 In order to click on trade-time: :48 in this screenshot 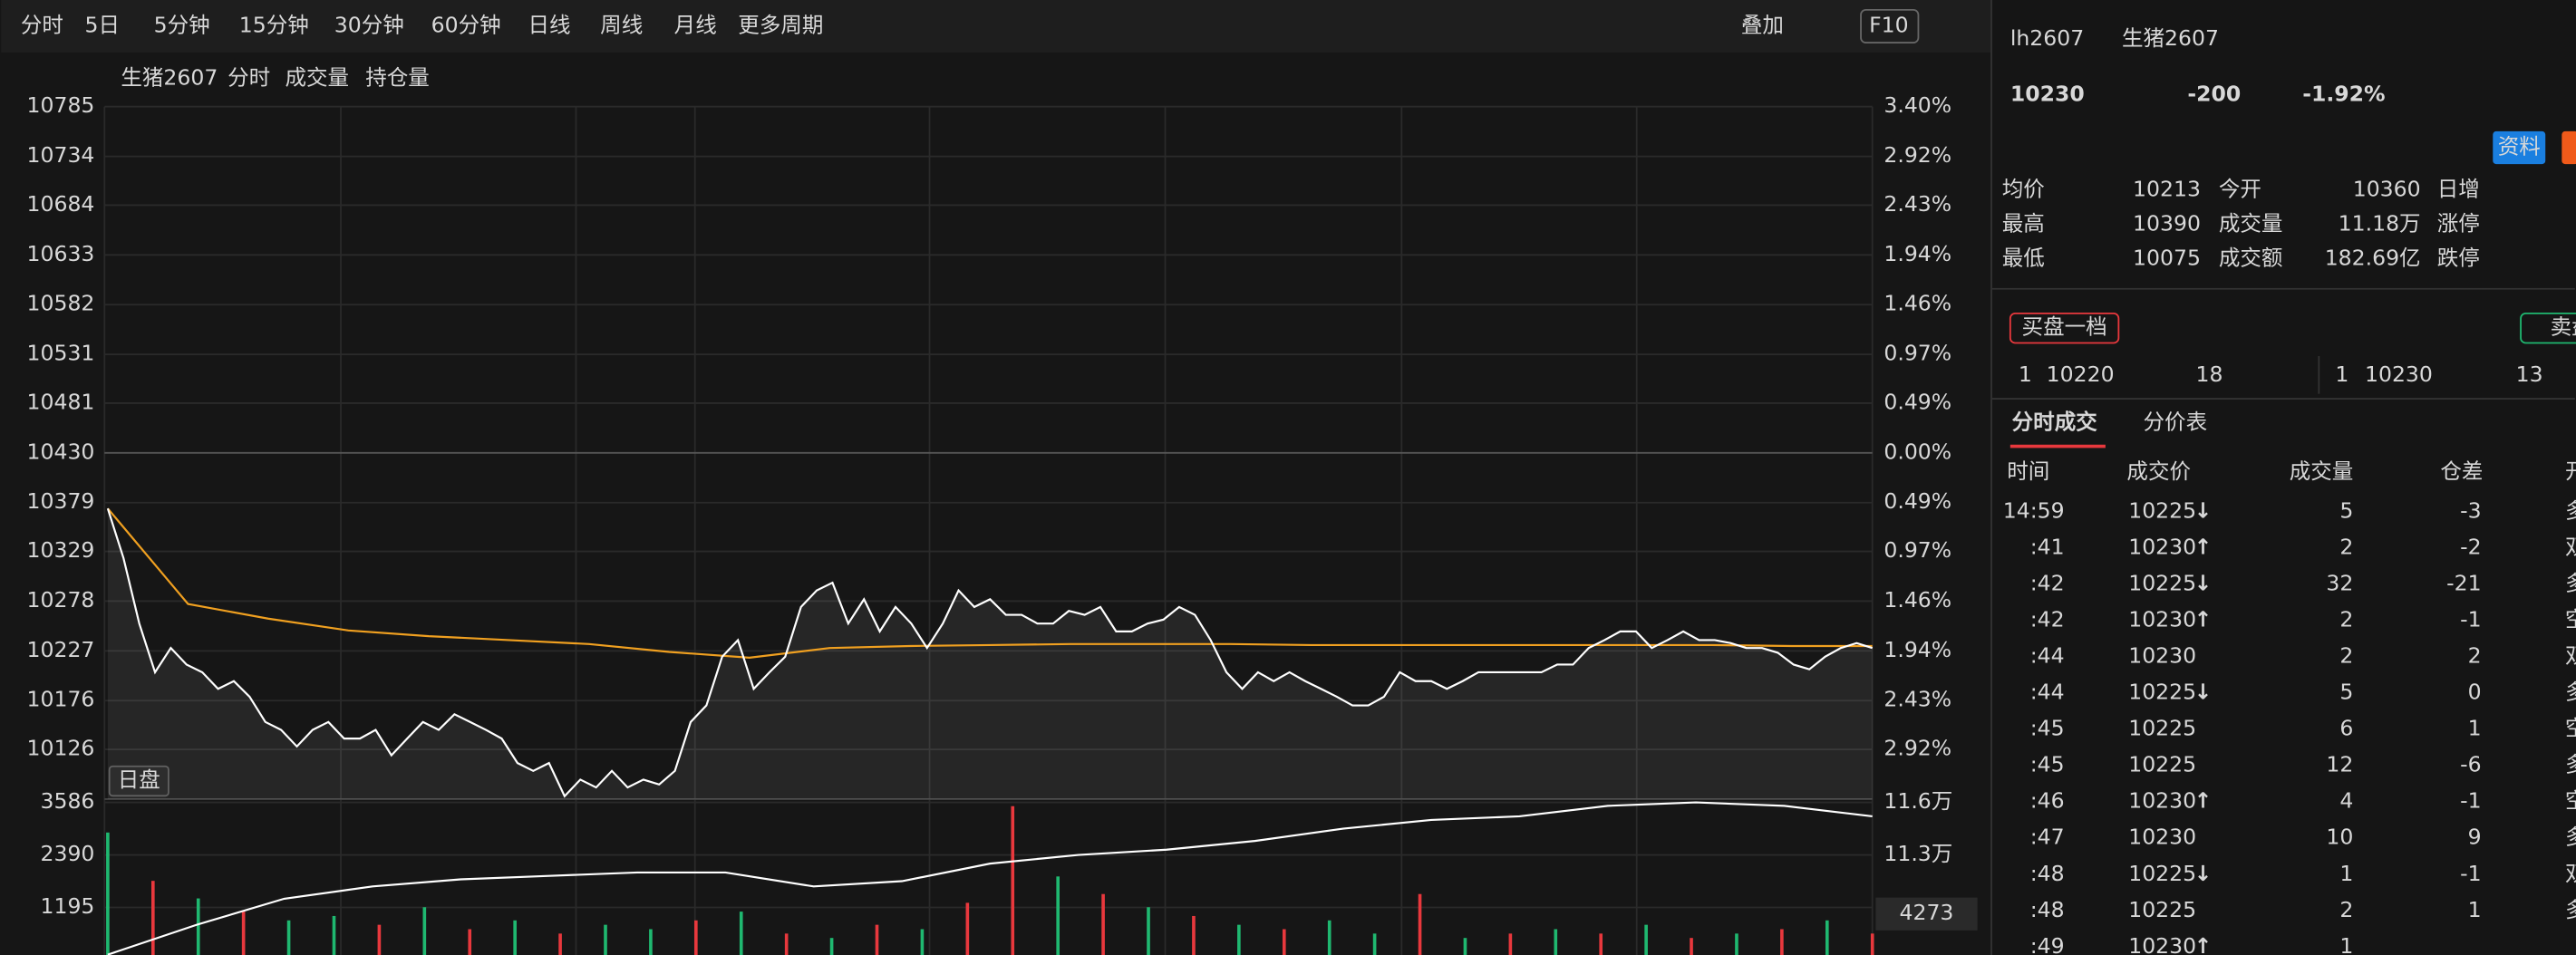, I will do `click(2047, 874)`.